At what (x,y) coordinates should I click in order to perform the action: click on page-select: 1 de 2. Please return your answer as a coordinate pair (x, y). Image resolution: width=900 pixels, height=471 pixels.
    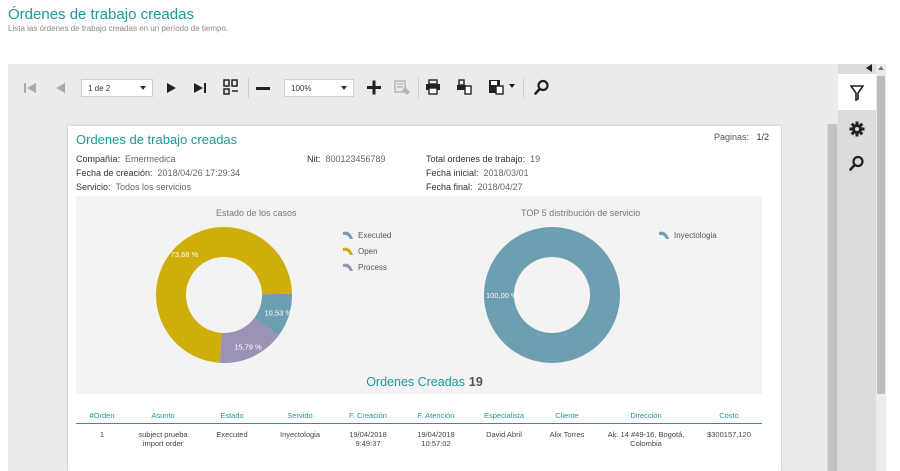
    Looking at the image, I should click on (117, 88).